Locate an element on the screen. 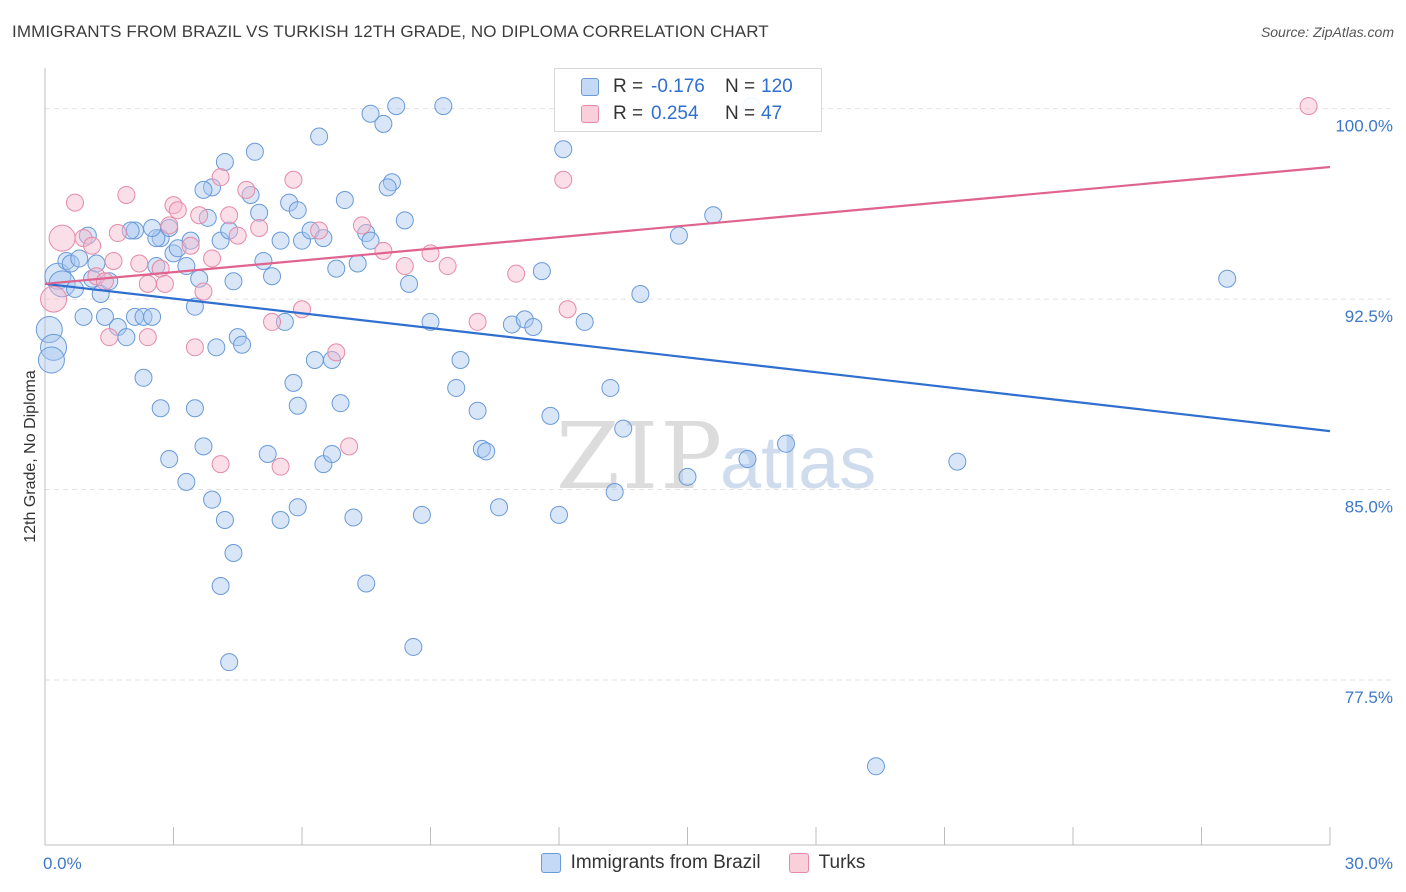  chart-source: Source: ZipAtlas.com is located at coordinates (1327, 32).